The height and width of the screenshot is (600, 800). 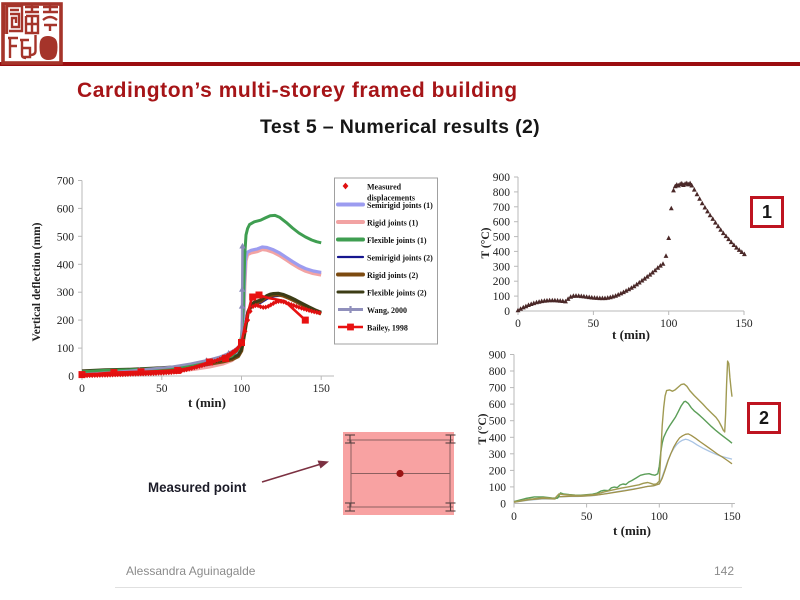 I want to click on svg-text: Flexible joints (1), so click(x=397, y=240).